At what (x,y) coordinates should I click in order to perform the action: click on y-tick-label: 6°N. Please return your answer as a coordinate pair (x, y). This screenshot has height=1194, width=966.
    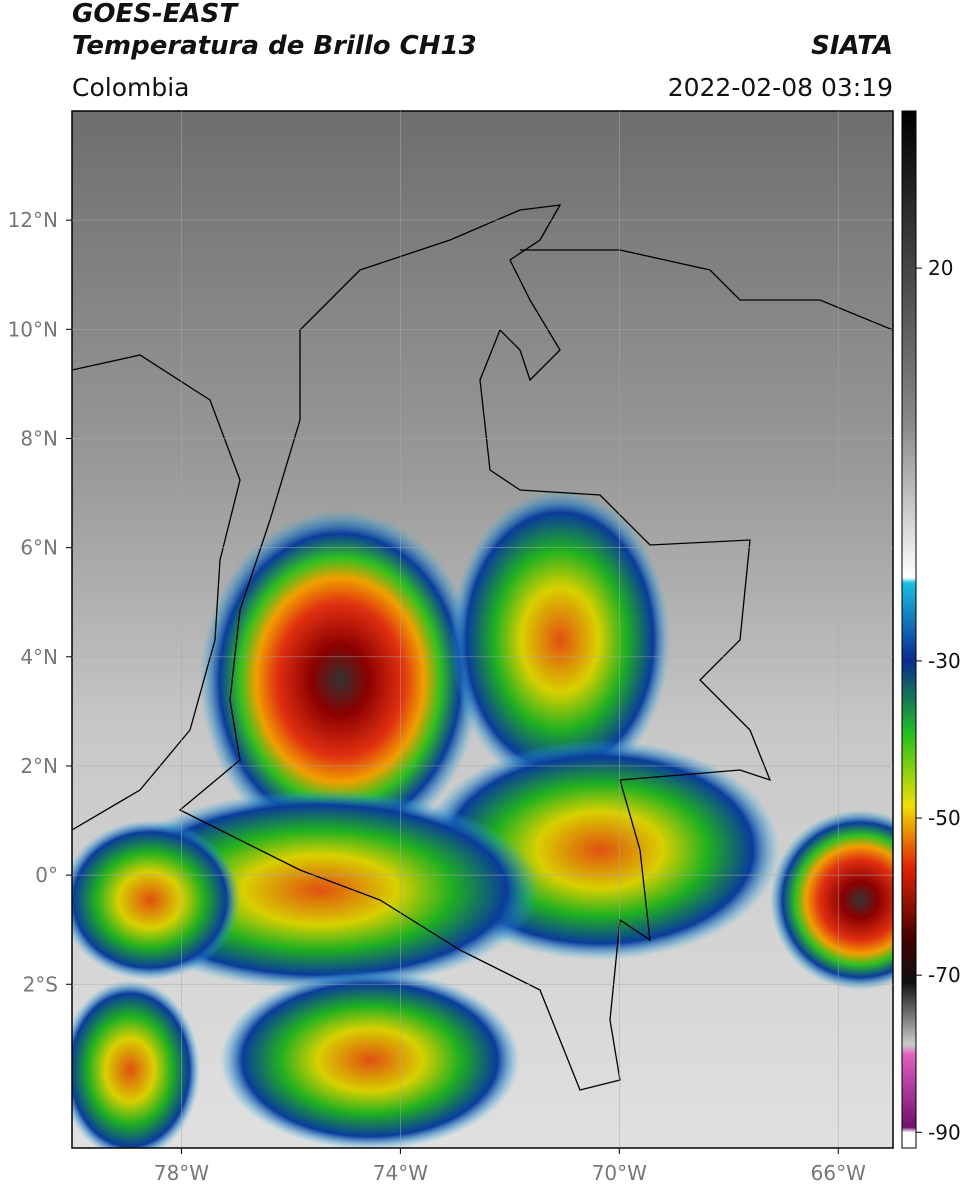
    Looking at the image, I should click on (39, 548).